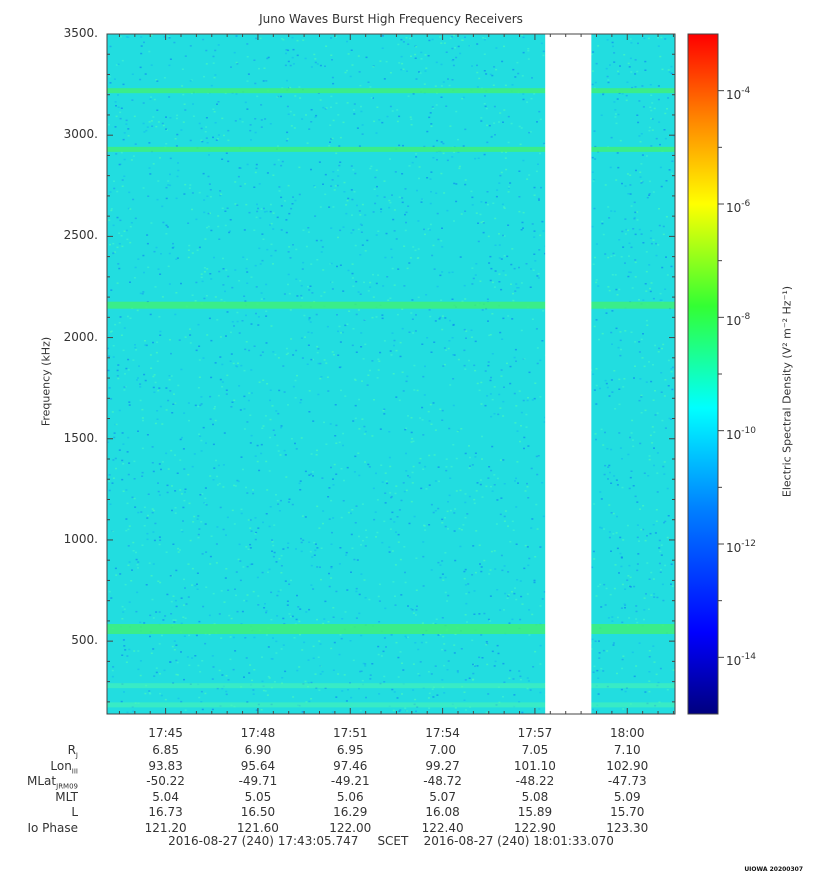 The image size is (815, 880). I want to click on ephemeris-value: 101.10, so click(534, 765).